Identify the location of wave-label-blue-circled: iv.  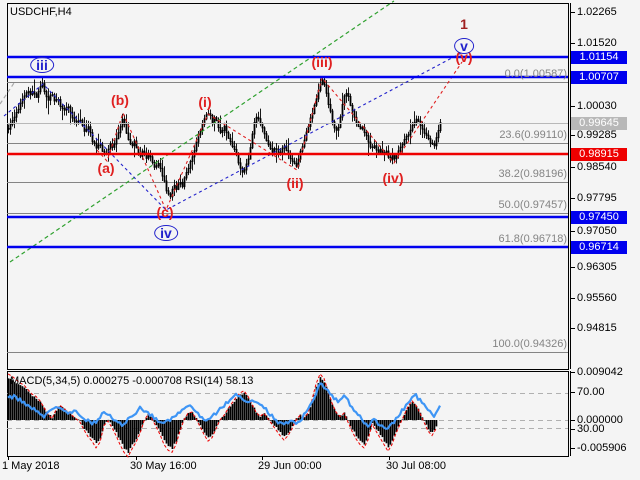
(166, 233).